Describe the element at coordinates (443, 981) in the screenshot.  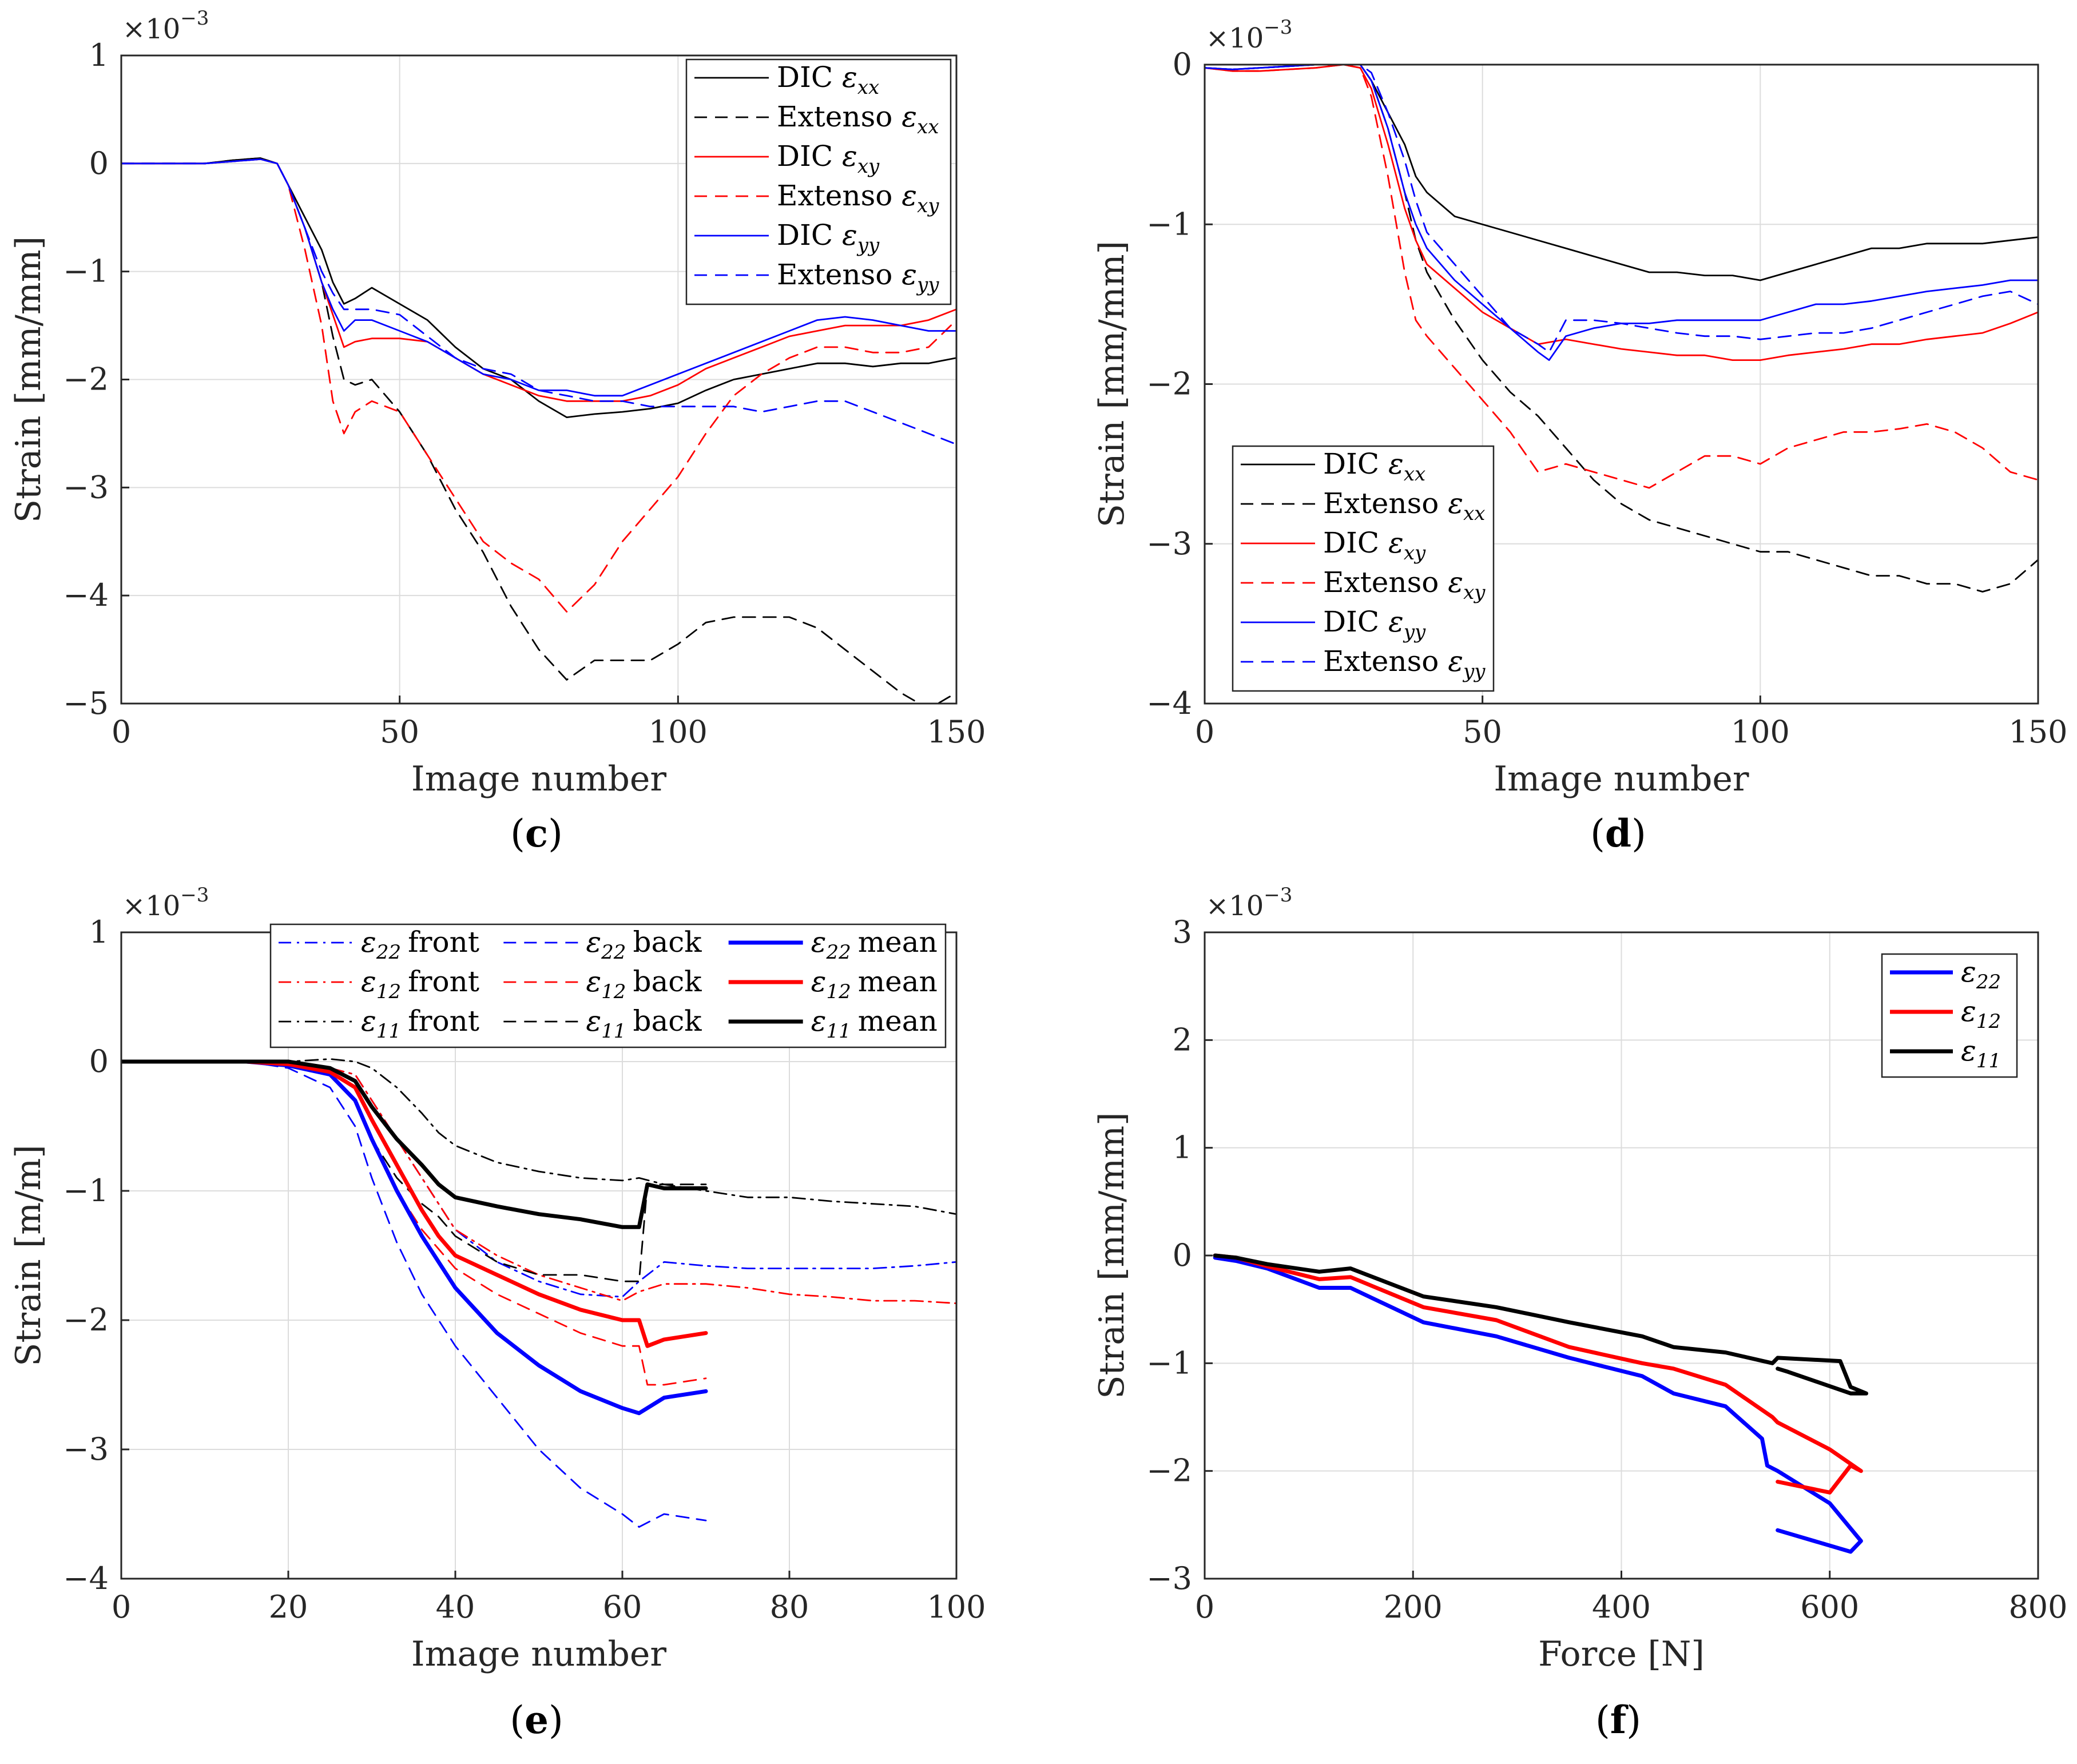
I see `legend-name: front` at that location.